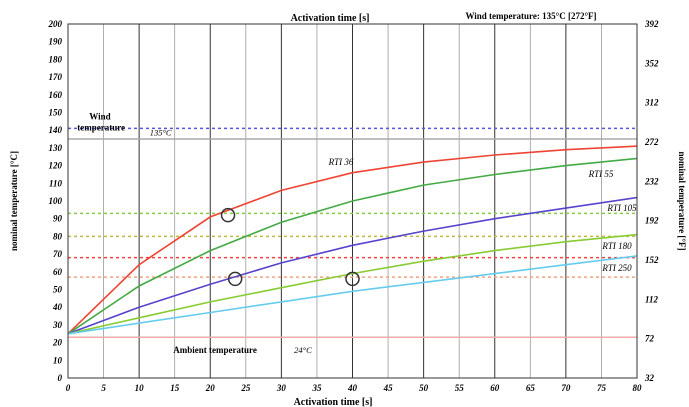 The width and height of the screenshot is (689, 407). I want to click on x-tick-label: 10, so click(140, 388).